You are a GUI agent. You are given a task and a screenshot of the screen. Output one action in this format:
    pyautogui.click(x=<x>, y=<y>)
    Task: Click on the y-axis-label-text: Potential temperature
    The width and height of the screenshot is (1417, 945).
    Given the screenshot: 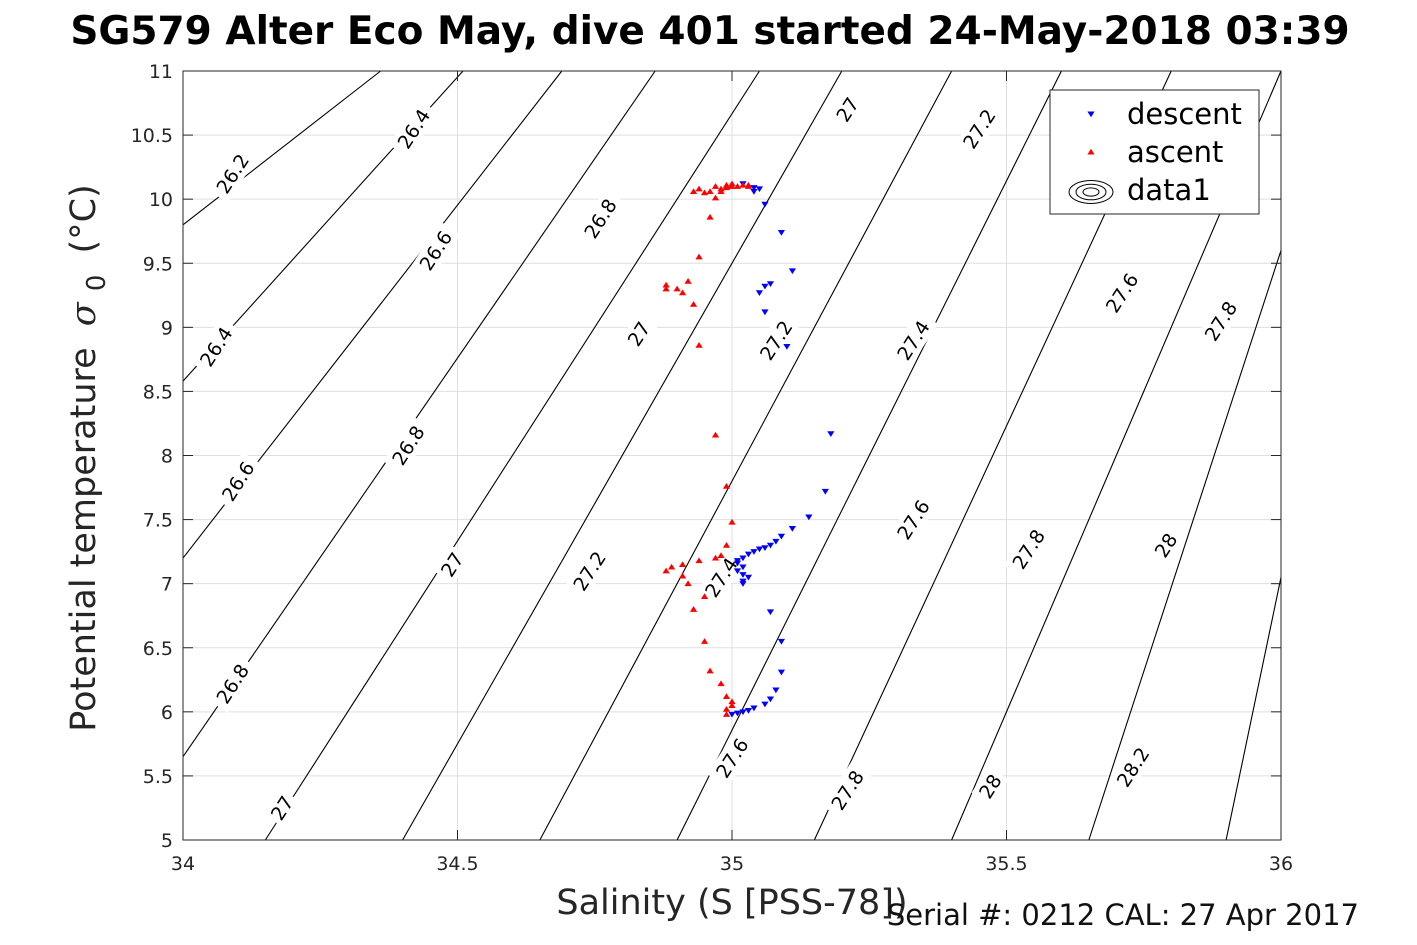 What is the action you would take?
    pyautogui.click(x=84, y=539)
    